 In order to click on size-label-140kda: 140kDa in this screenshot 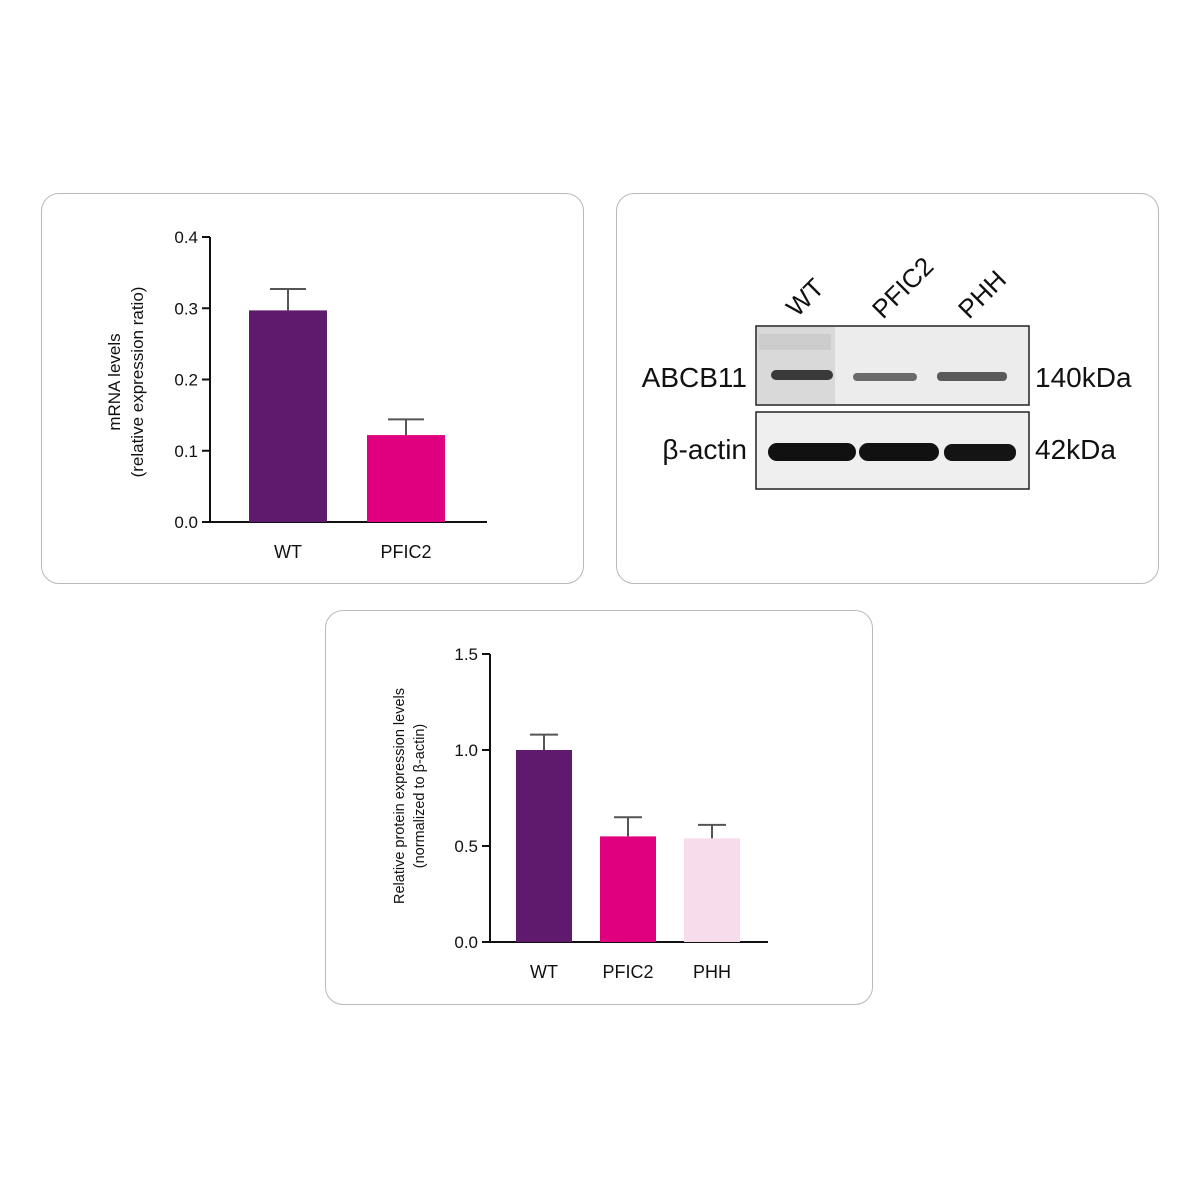, I will do `click(1083, 377)`.